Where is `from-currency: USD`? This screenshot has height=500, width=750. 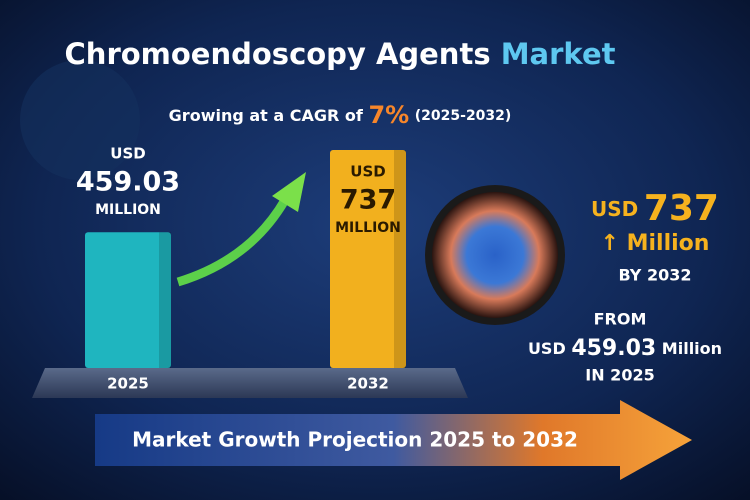
from-currency: USD is located at coordinates (547, 348).